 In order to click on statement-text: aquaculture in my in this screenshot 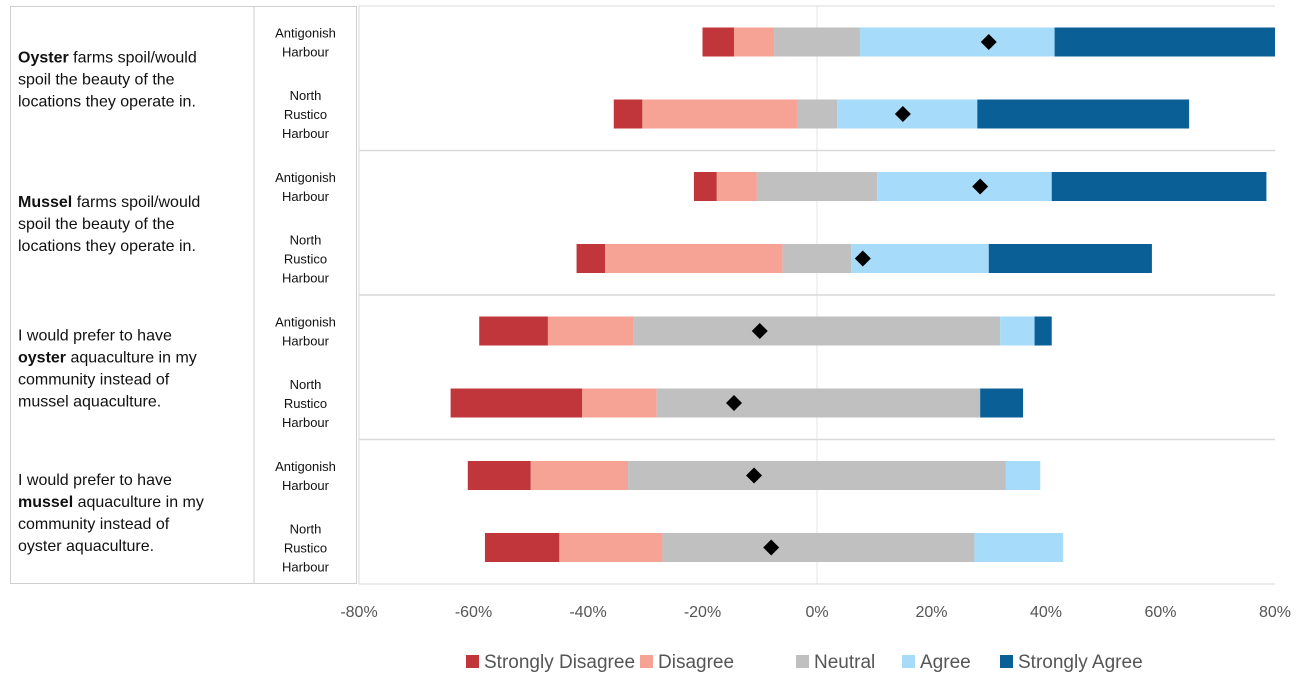, I will do `click(131, 357)`.